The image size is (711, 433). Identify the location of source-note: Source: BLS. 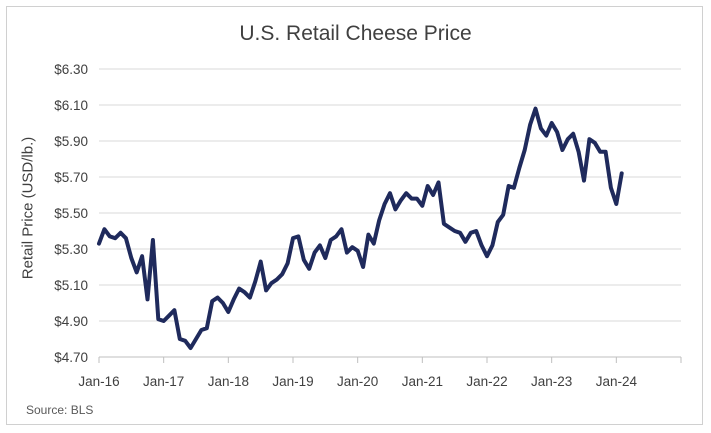
(60, 410).